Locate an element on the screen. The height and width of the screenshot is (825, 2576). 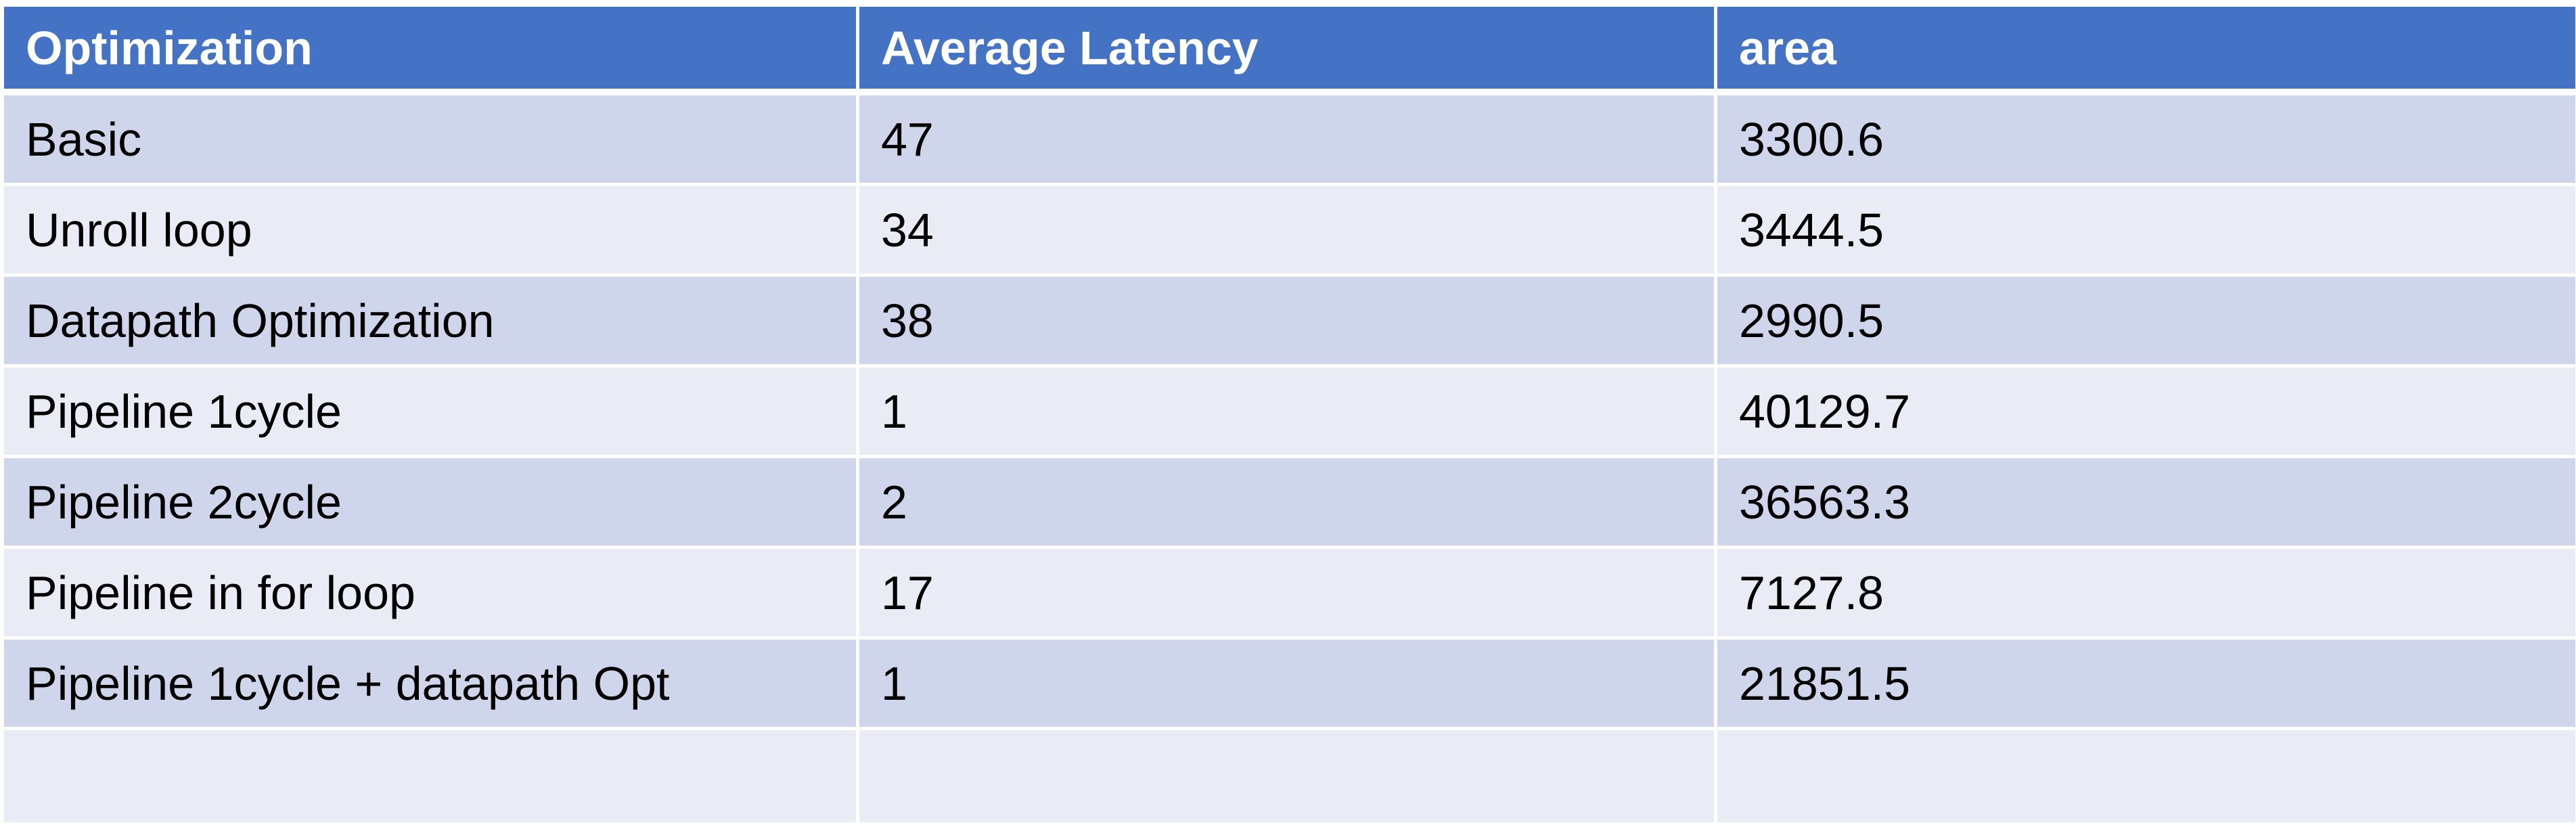
cell-average-latency: 38 is located at coordinates (1288, 322).